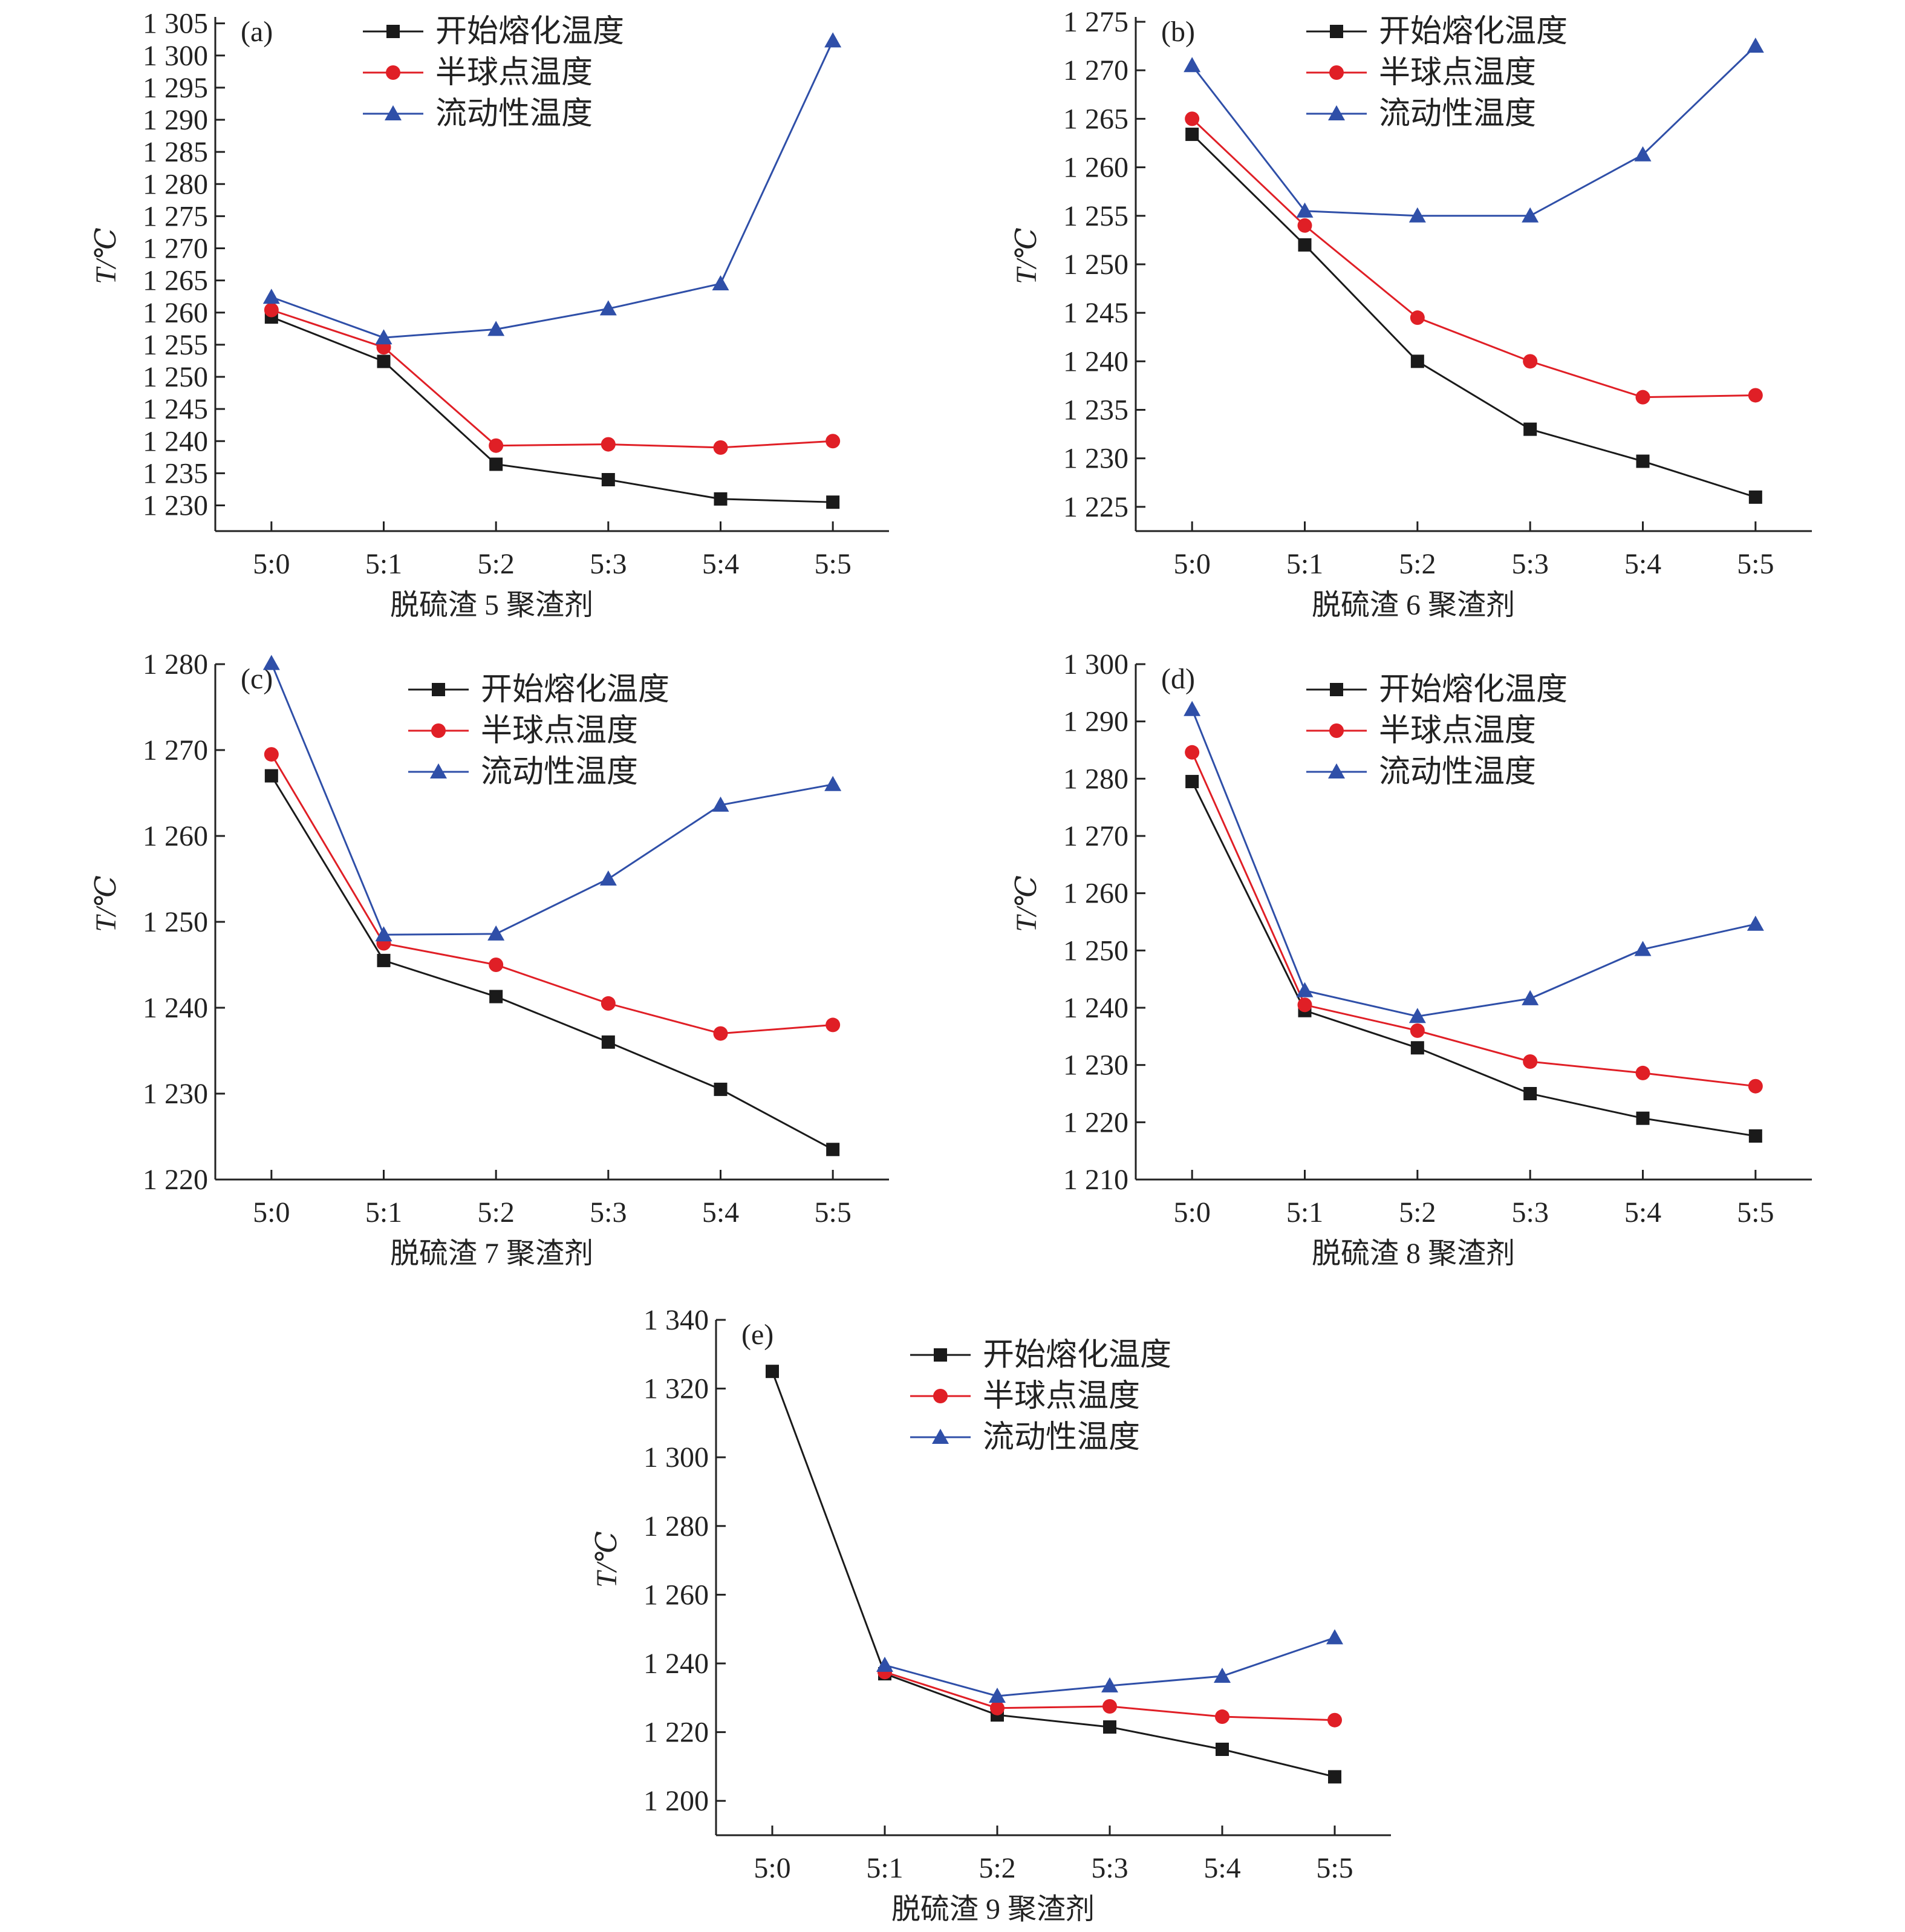 This screenshot has width=1905, height=1932. I want to click on panel-label: (b), so click(1178, 32).